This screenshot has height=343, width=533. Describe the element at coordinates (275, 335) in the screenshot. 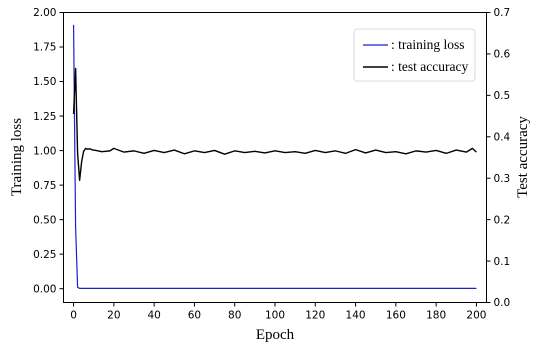

I see `x-axis-title: Epoch` at that location.